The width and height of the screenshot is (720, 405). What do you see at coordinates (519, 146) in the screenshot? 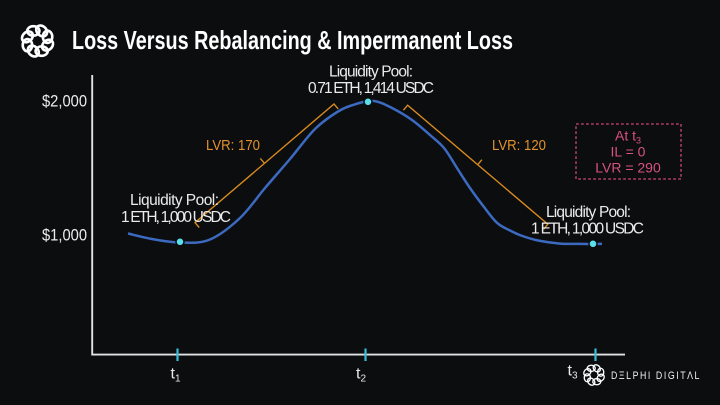
I see `svg-text: LVR: 120` at bounding box center [519, 146].